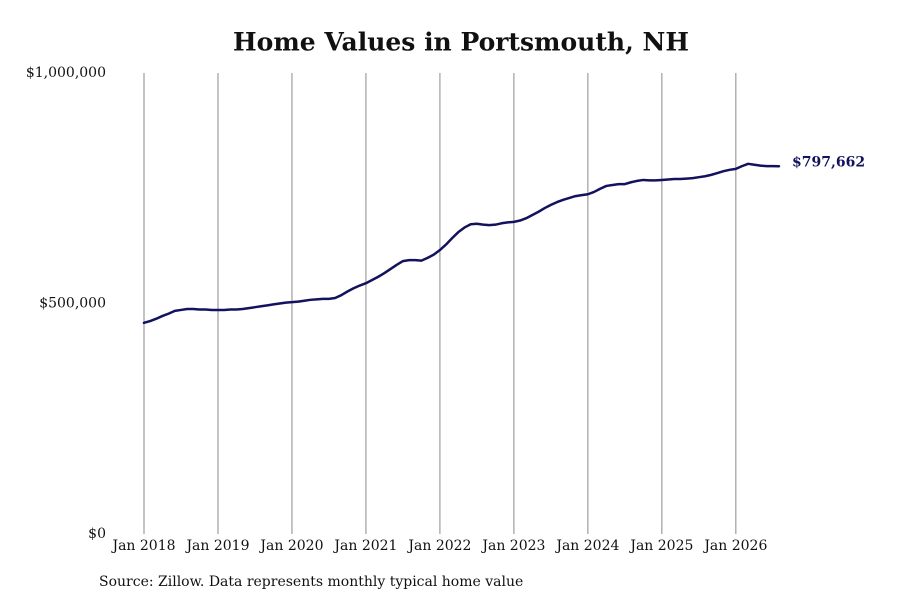 Image resolution: width=900 pixels, height=600 pixels. Describe the element at coordinates (660, 546) in the screenshot. I see `x-tick-label: Jan 2025` at that location.